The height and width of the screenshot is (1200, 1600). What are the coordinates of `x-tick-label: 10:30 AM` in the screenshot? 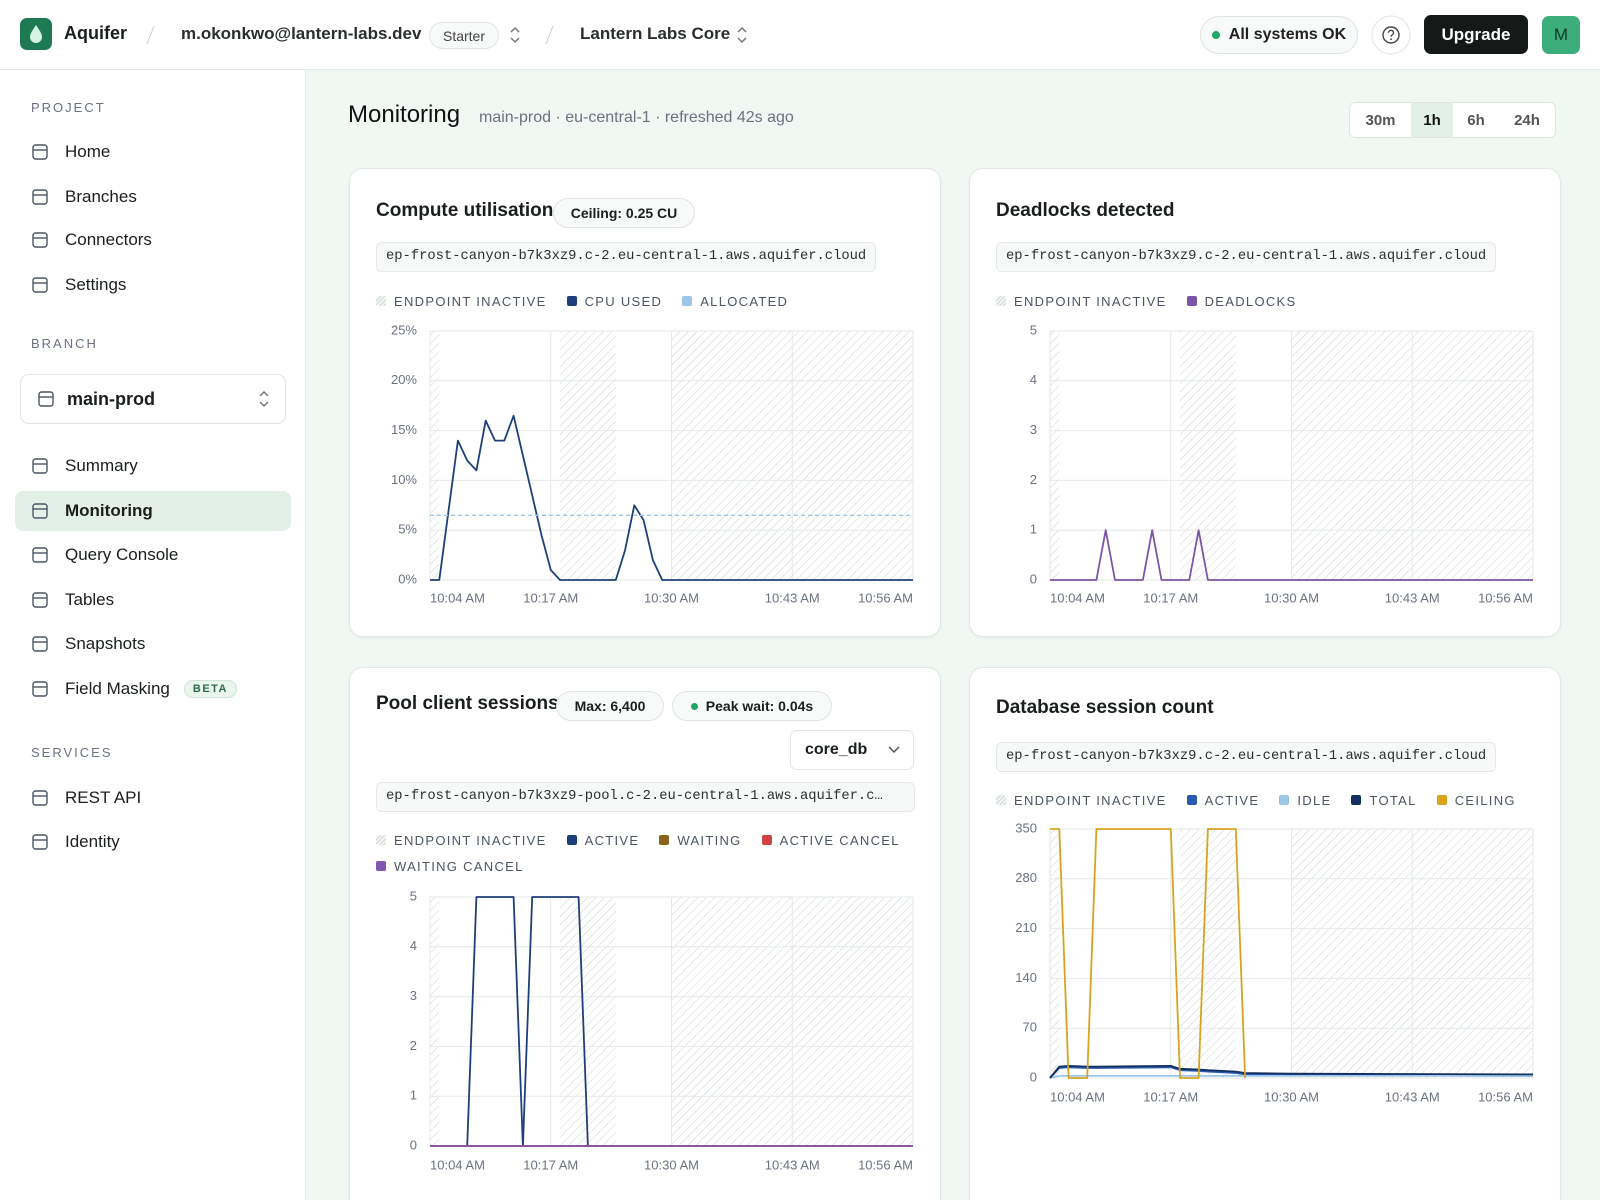 It's located at (1291, 1096).